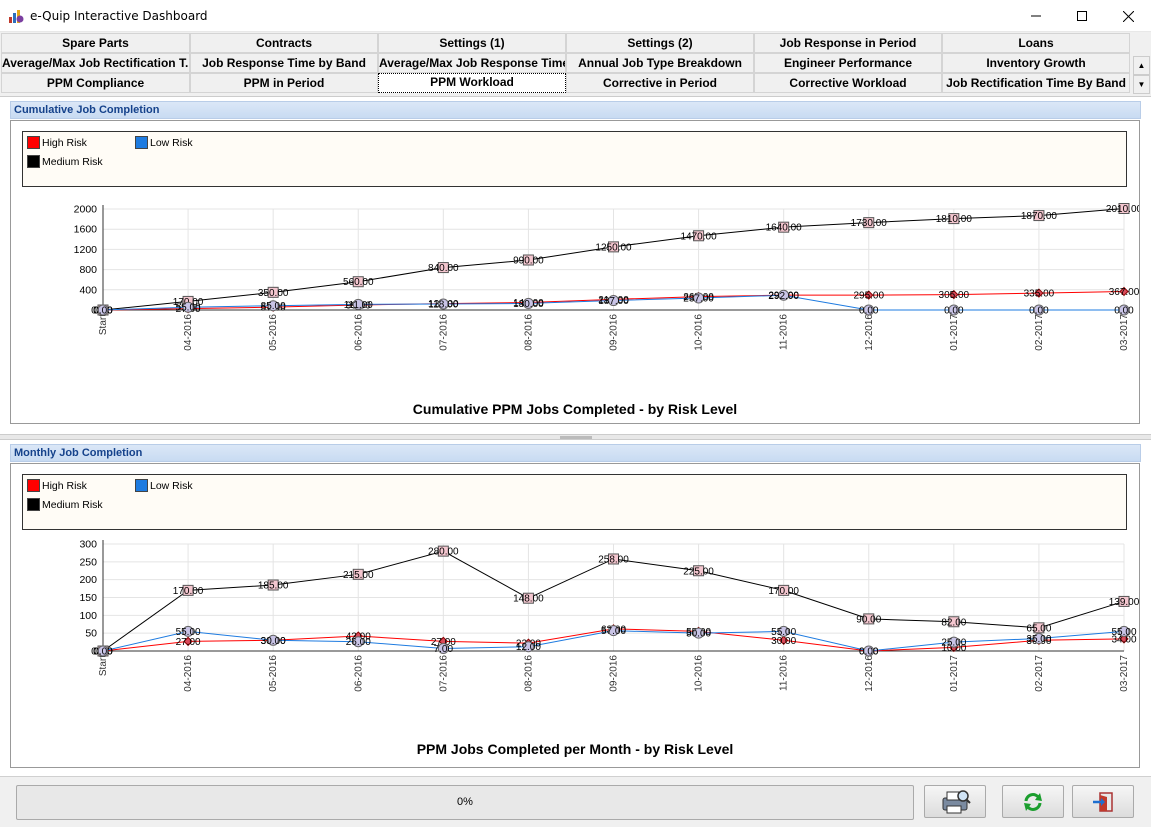 Image resolution: width=1151 pixels, height=827 pixels. Describe the element at coordinates (472, 83) in the screenshot. I see `tab-ppm-workload: PPM Workload` at that location.